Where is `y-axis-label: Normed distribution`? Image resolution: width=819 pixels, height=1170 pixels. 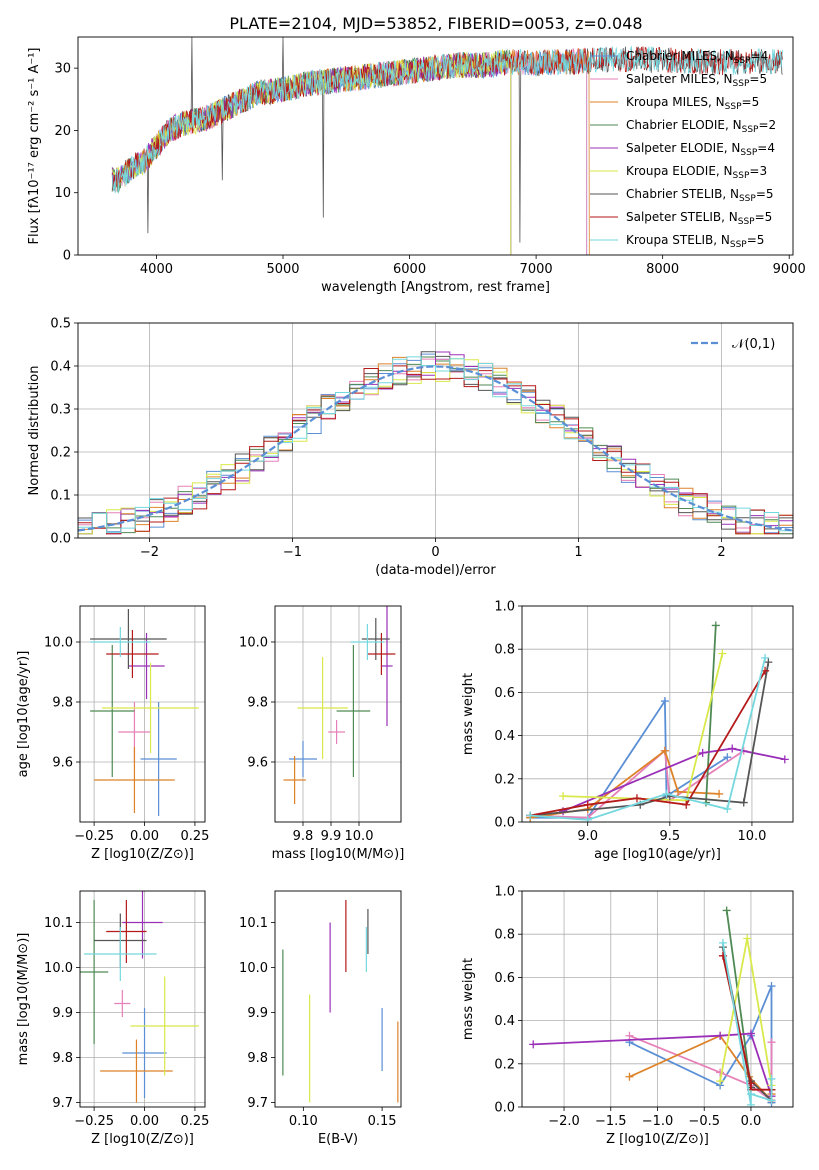 y-axis-label: Normed distribution is located at coordinates (34, 431).